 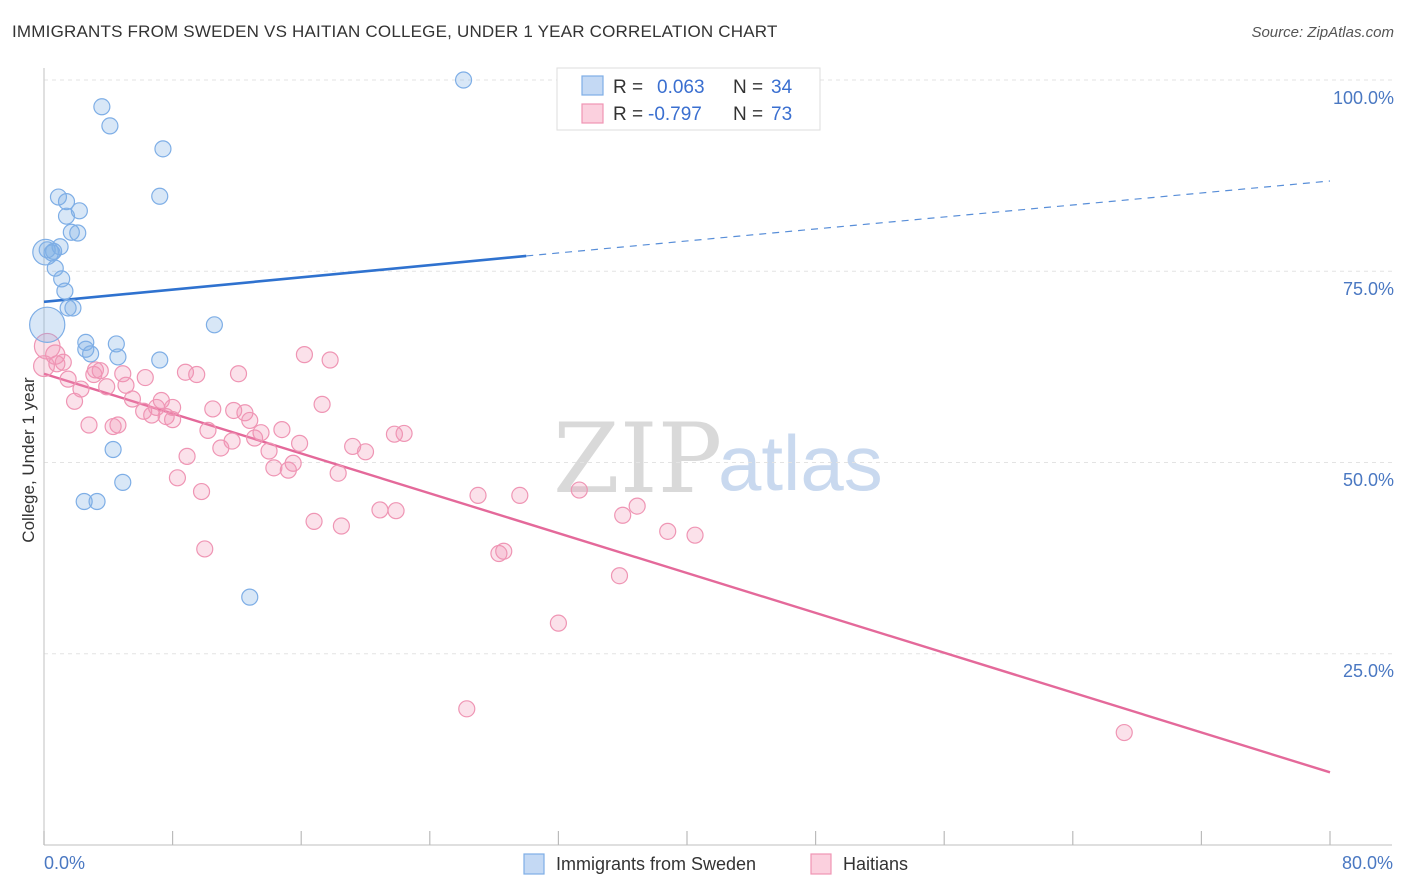 What do you see at coordinates (656, 864) in the screenshot?
I see `series-legend-label-sweden: Immigrants from Sweden` at bounding box center [656, 864].